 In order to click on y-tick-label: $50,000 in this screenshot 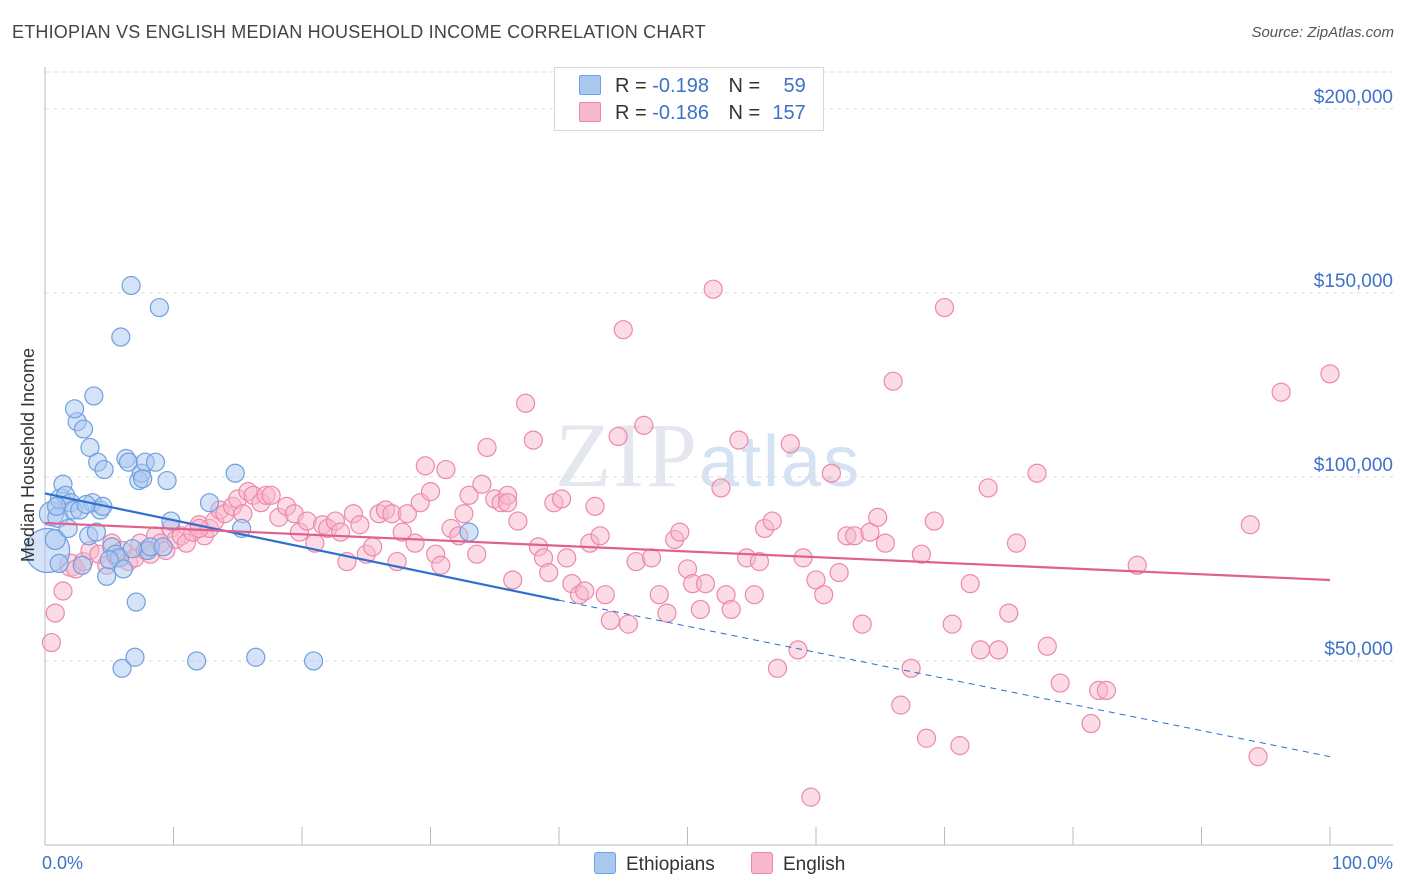, I will do `click(1358, 649)`.